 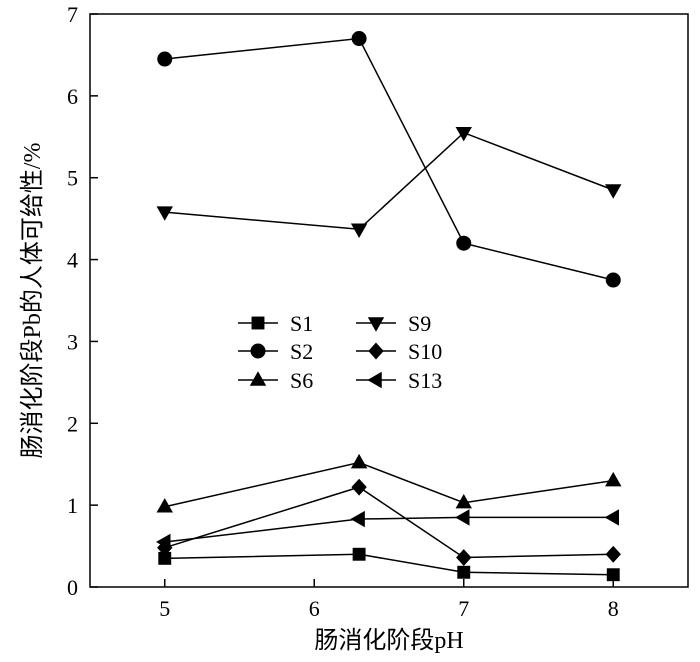 I want to click on x-tick-label: 6, so click(x=314, y=608).